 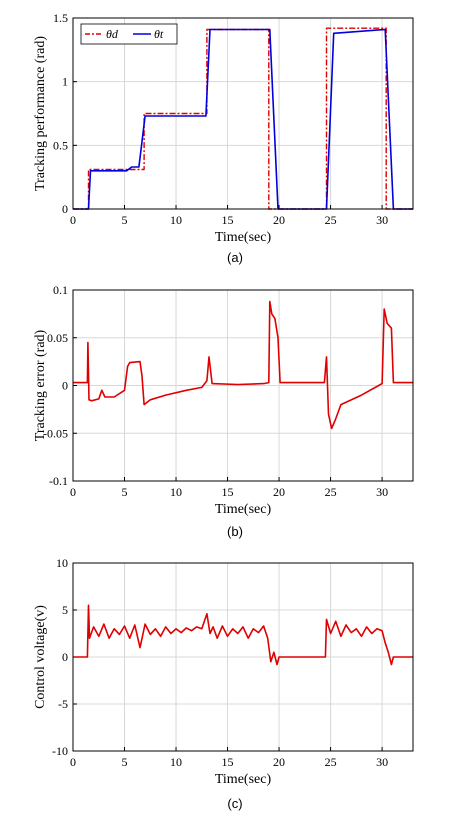 What do you see at coordinates (65, 82) in the screenshot?
I see `y-tick-label: 1` at bounding box center [65, 82].